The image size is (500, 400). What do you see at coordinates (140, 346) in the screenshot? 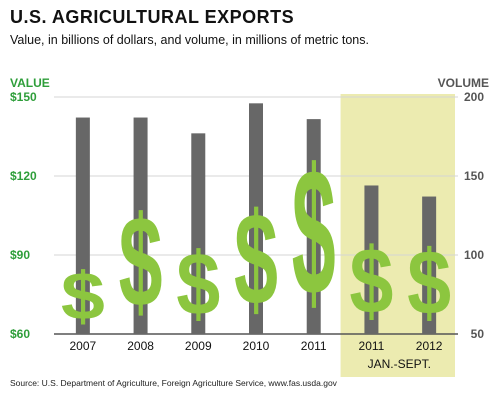
I see `category-label: 2008` at bounding box center [140, 346].